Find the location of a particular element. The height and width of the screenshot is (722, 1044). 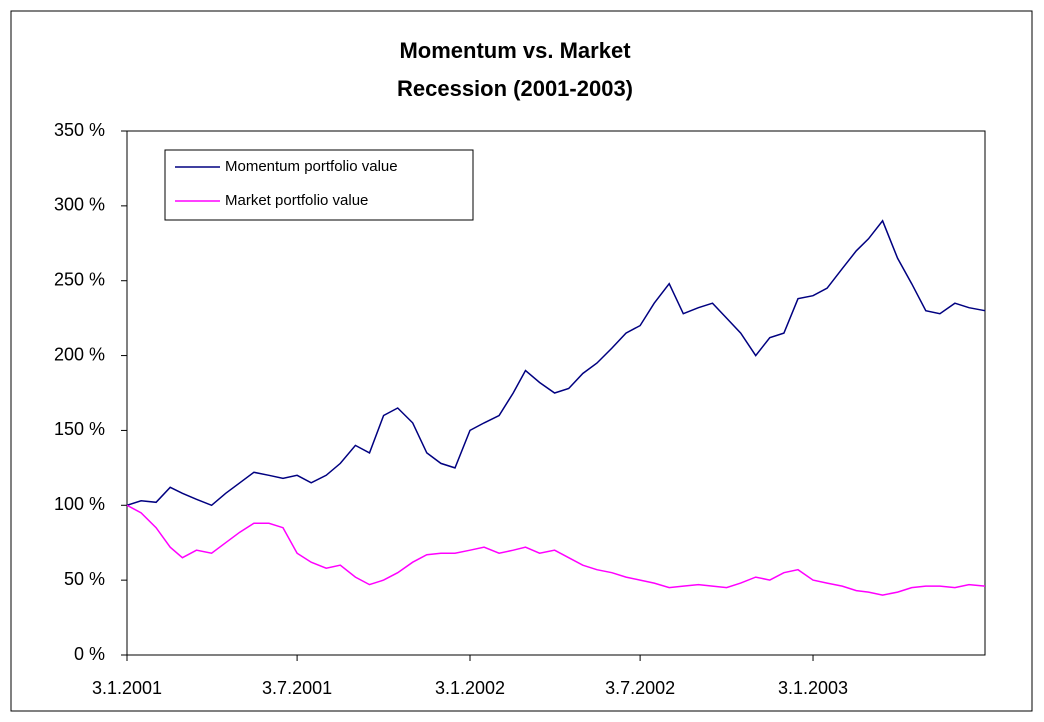

x-tick-label: 3.7.2002 is located at coordinates (640, 688).